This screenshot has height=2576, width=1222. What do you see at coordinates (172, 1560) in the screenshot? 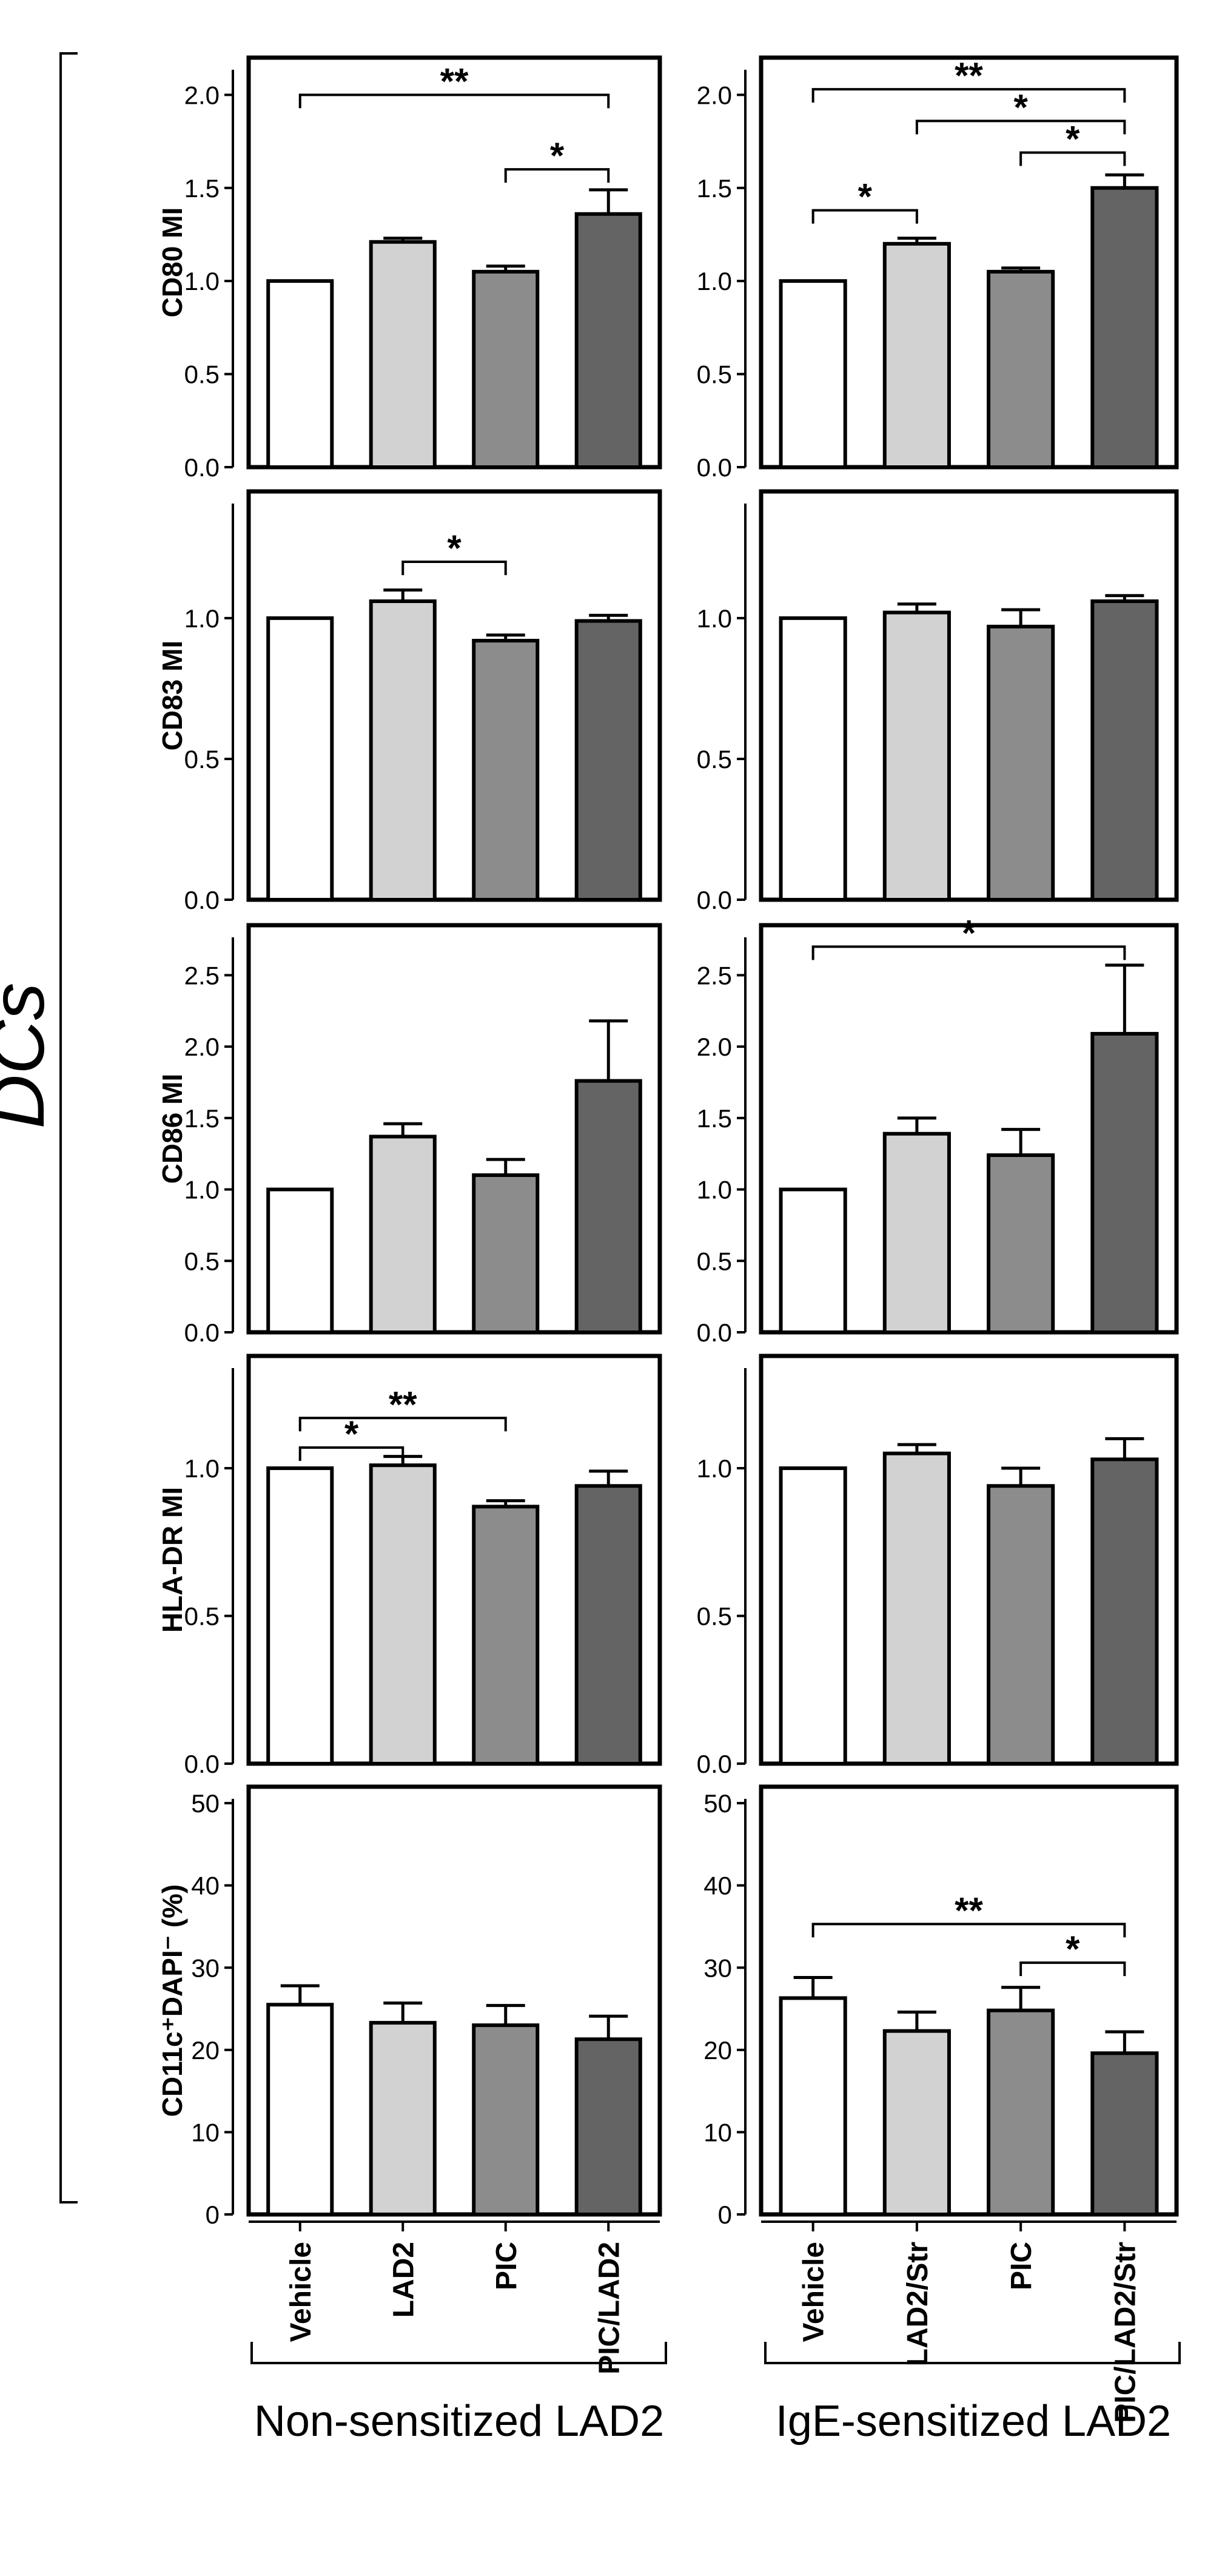
I see `y-axis-label: HLA-DR MI` at bounding box center [172, 1560].